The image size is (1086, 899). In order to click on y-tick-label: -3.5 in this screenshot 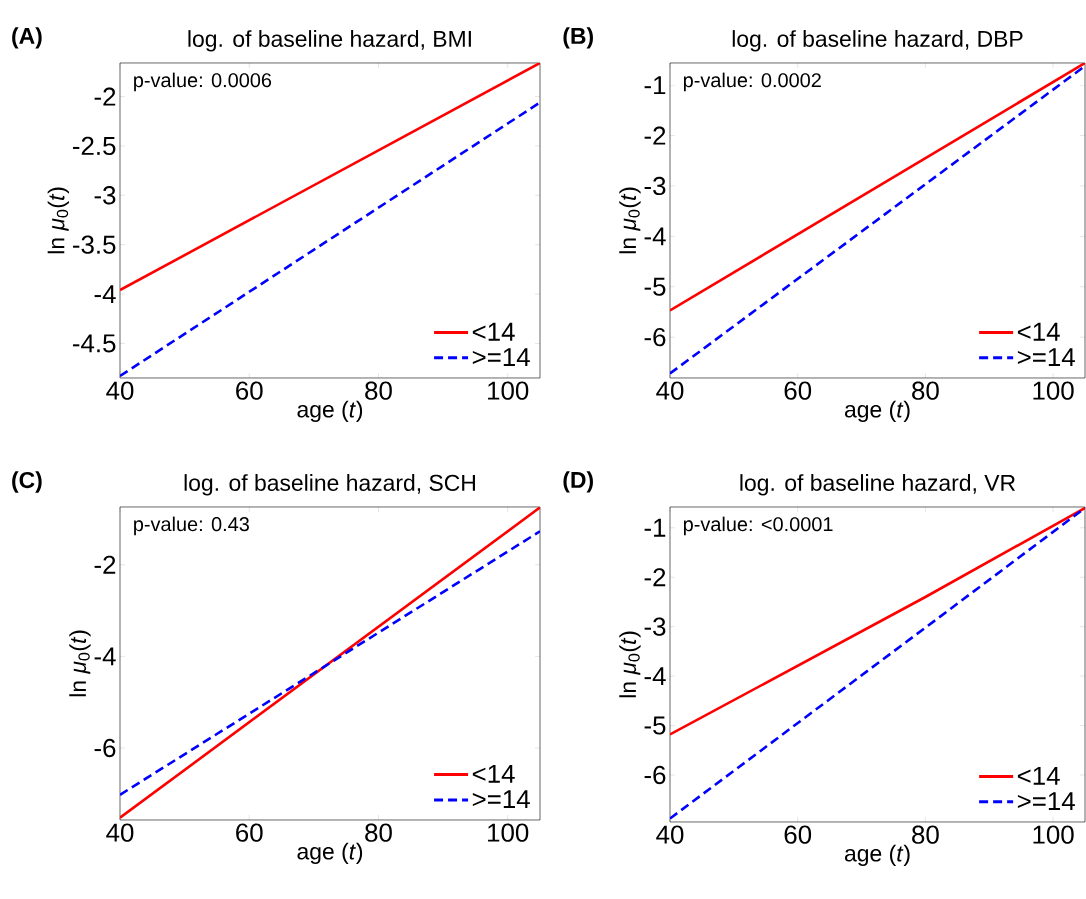, I will do `click(94, 244)`.